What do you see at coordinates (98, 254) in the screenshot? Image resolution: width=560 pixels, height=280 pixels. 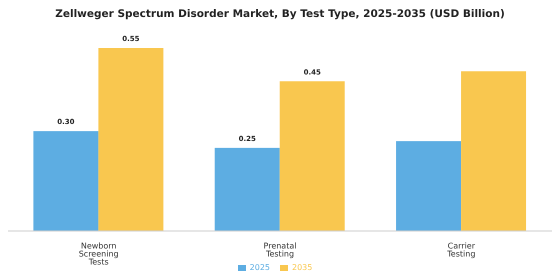 I see `x-tick-label: Newborn Screening Tests` at bounding box center [98, 254].